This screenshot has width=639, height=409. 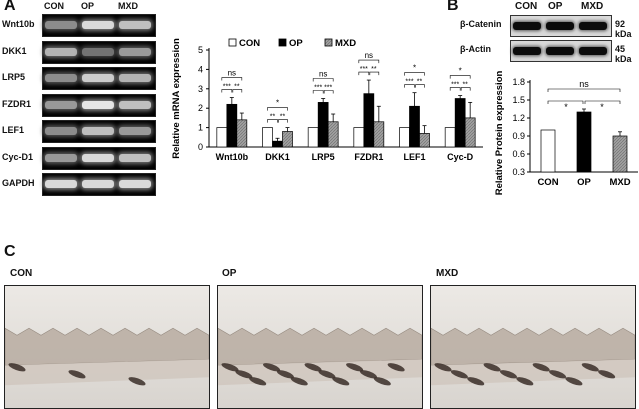 What do you see at coordinates (481, 24) in the screenshot?
I see `blot-row-label: β-Catenin` at bounding box center [481, 24].